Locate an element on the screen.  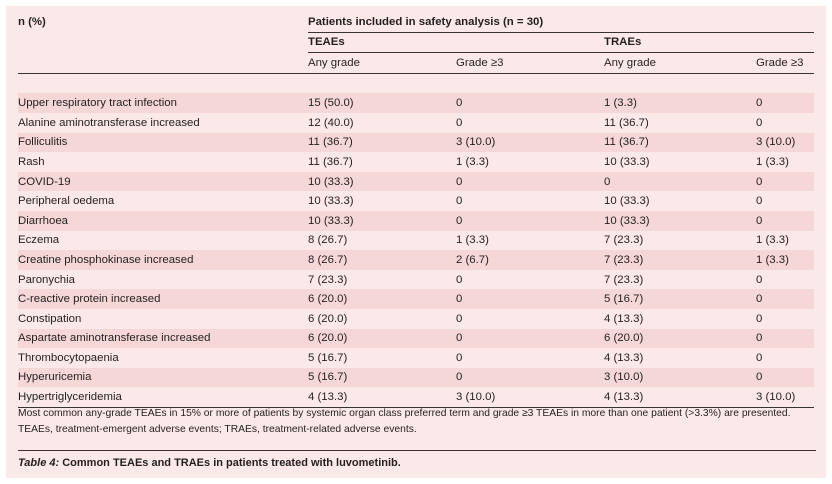
table-row: Eczema 8 (26.7) 1 (3.3) 7 (23.3) 1 (3.3) is located at coordinates (416, 241).